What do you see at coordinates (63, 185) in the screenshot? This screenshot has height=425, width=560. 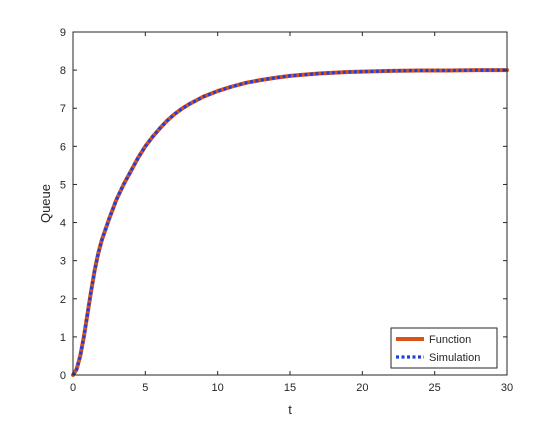 I see `y-tick-label: 5` at bounding box center [63, 185].